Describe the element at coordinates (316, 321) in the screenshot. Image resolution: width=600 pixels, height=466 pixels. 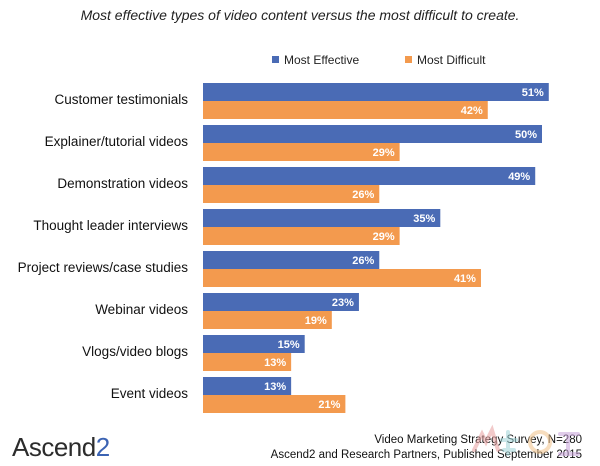
I see `data-label: 19%` at that location.